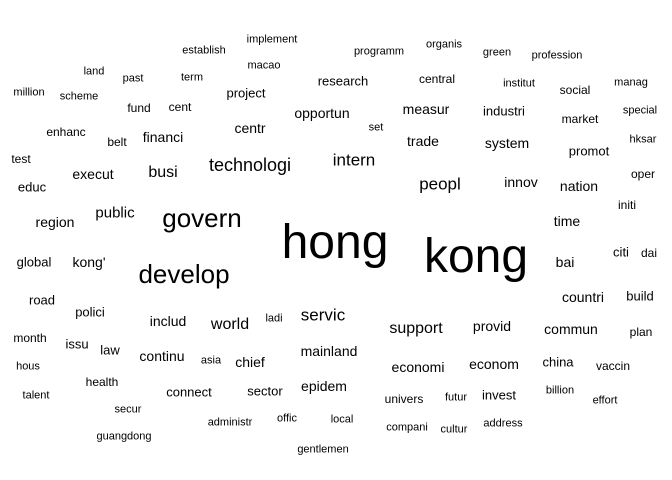  I want to click on word-programm: programm, so click(379, 51).